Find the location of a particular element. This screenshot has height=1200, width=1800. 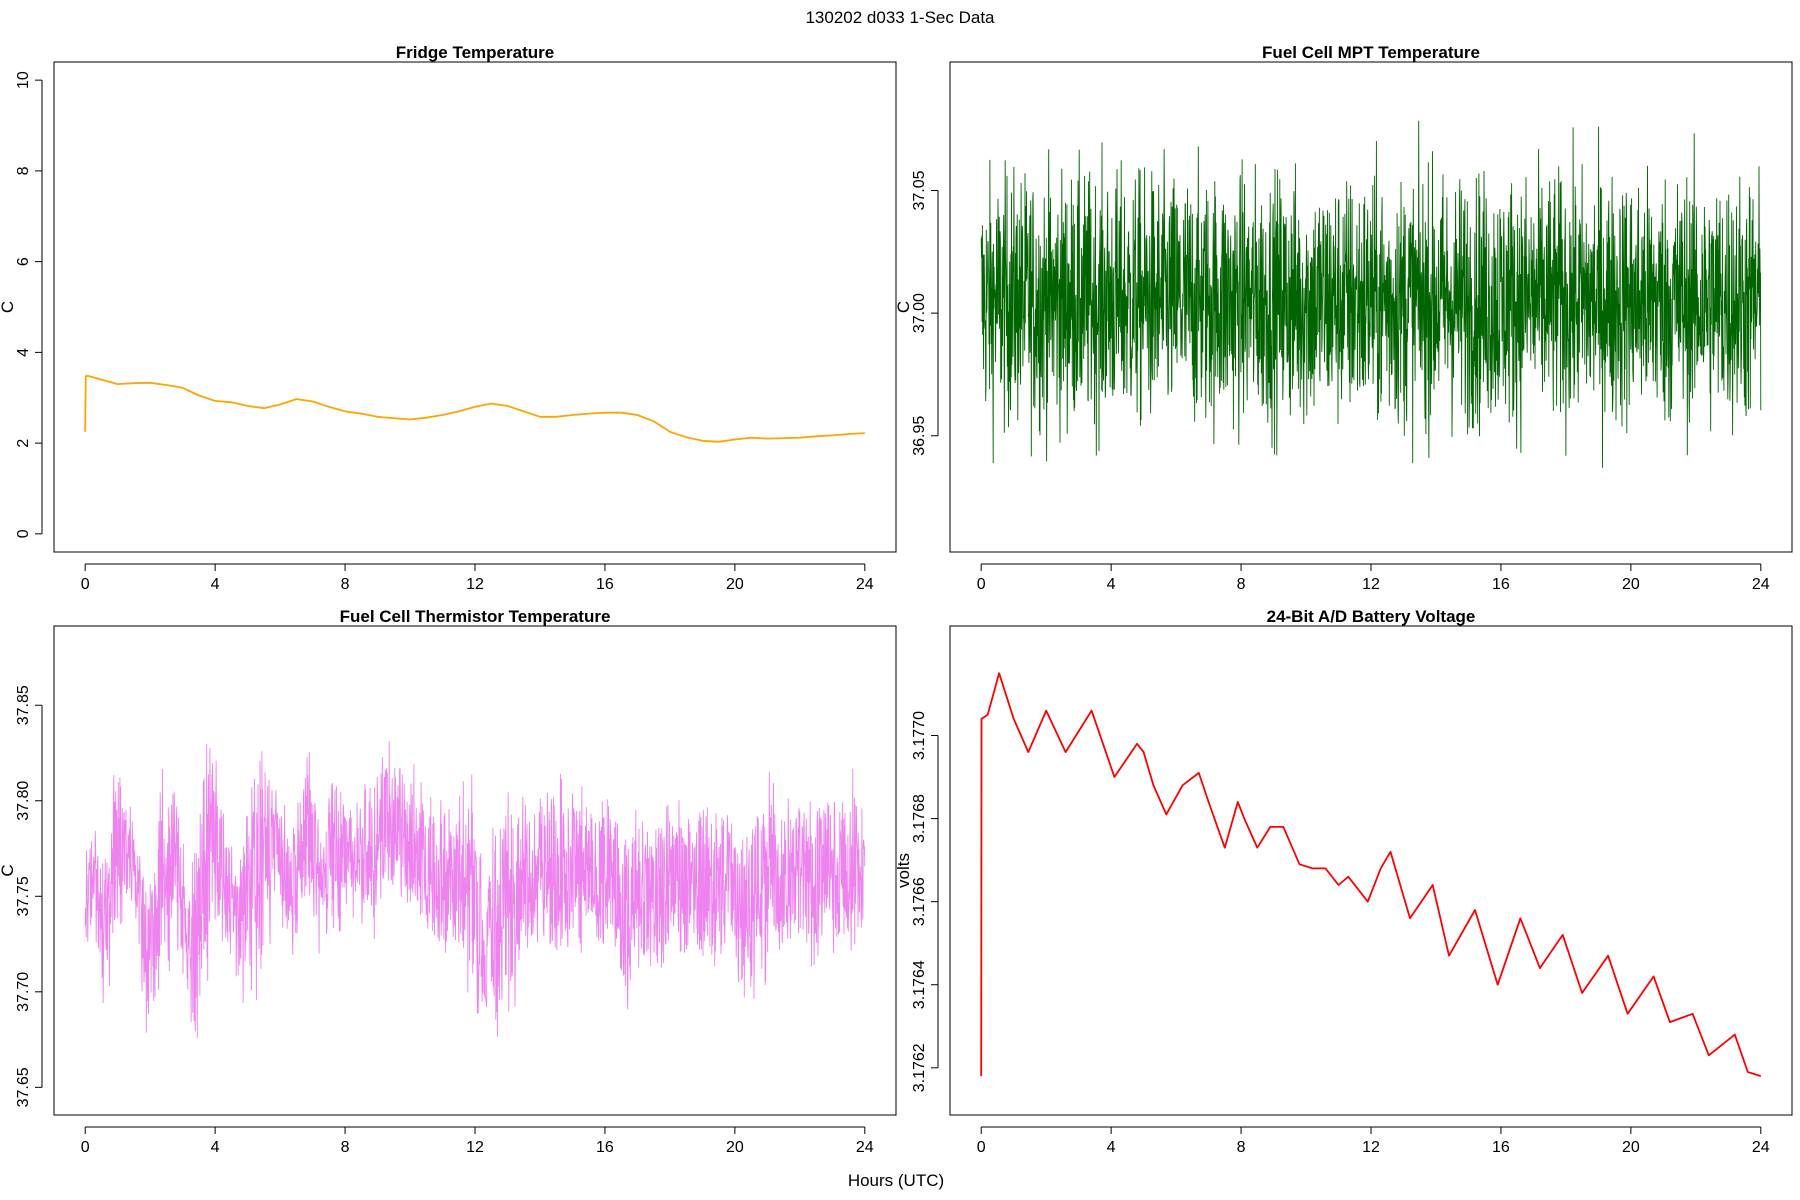

y-tick-label: 3.1764 is located at coordinates (919, 984).